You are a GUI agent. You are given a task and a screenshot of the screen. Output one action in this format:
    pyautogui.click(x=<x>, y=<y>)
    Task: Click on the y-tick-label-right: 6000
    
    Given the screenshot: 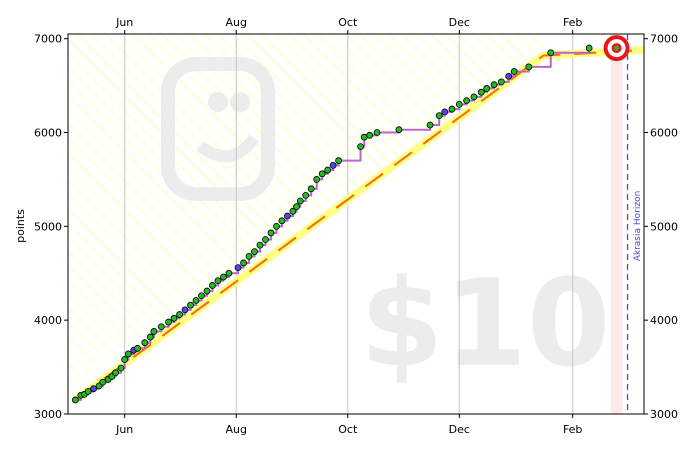 What is the action you would take?
    pyautogui.click(x=664, y=133)
    